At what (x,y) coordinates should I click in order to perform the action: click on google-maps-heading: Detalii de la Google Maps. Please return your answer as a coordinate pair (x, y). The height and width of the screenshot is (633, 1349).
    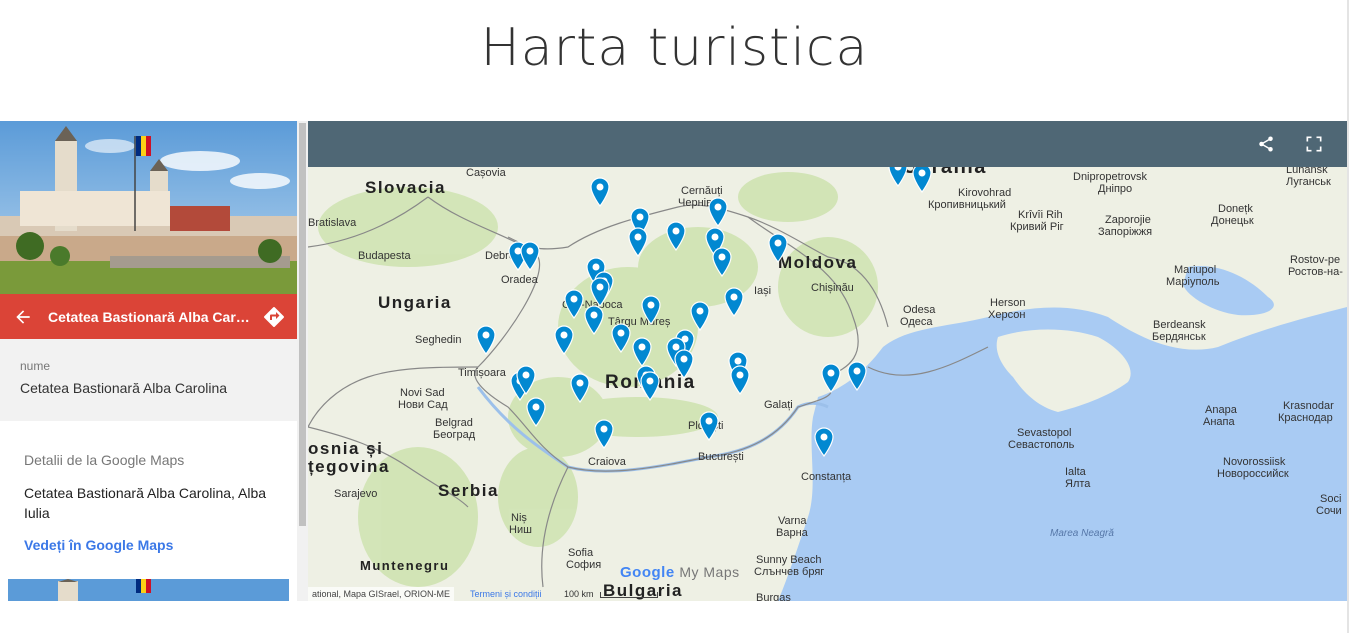
    Looking at the image, I should click on (104, 460).